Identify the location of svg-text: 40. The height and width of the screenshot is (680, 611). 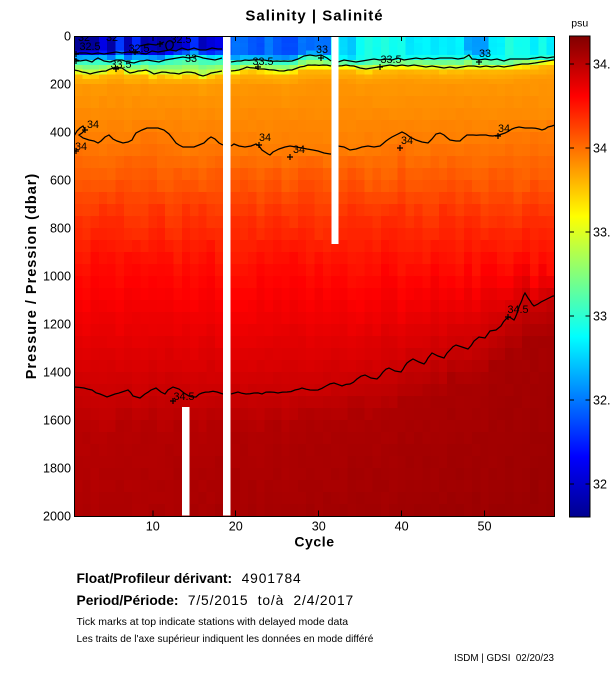
(402, 527).